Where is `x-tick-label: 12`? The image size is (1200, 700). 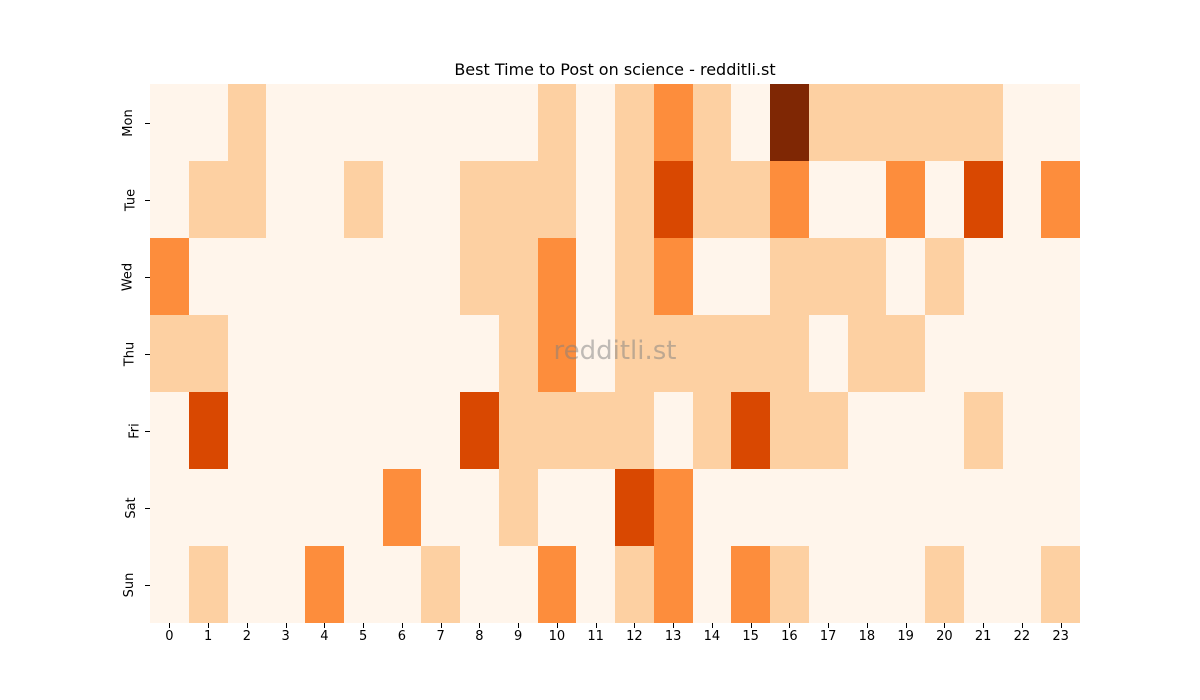
x-tick-label: 12 is located at coordinates (634, 636).